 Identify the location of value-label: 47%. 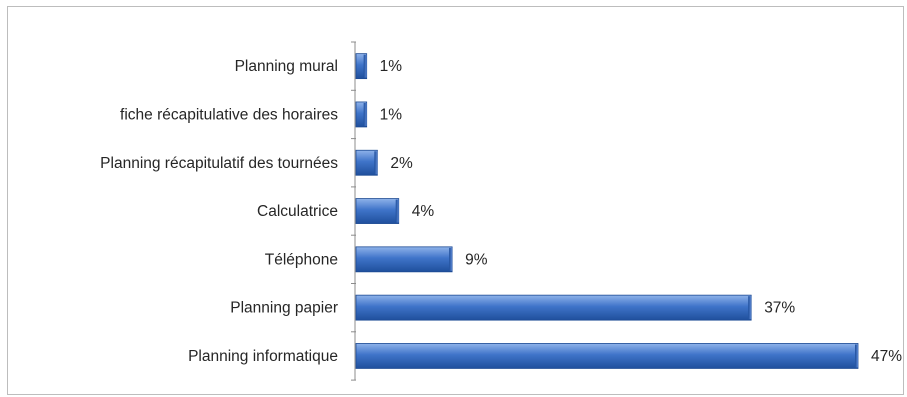
(886, 356).